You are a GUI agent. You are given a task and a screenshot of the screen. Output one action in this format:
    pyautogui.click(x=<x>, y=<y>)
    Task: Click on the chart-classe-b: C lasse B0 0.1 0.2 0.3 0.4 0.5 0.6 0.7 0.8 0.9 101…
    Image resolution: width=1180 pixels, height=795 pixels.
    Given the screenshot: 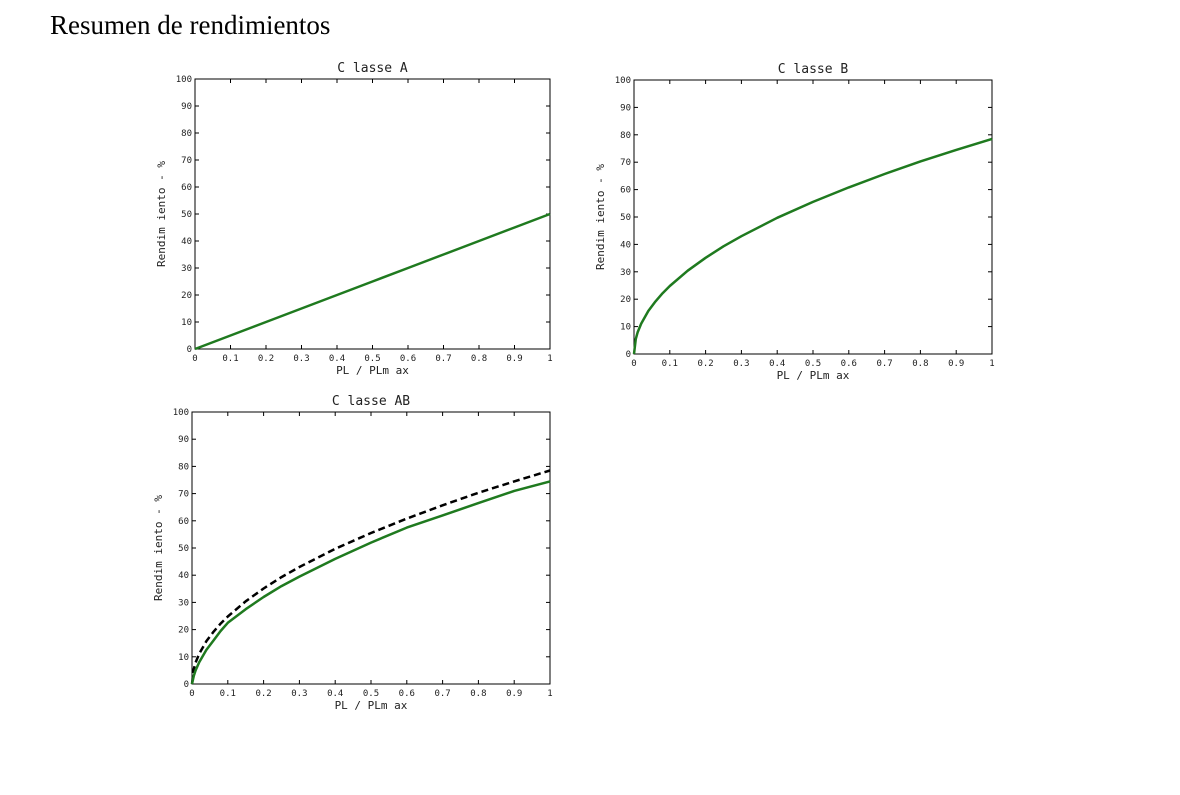 What is the action you would take?
    pyautogui.click(x=794, y=222)
    